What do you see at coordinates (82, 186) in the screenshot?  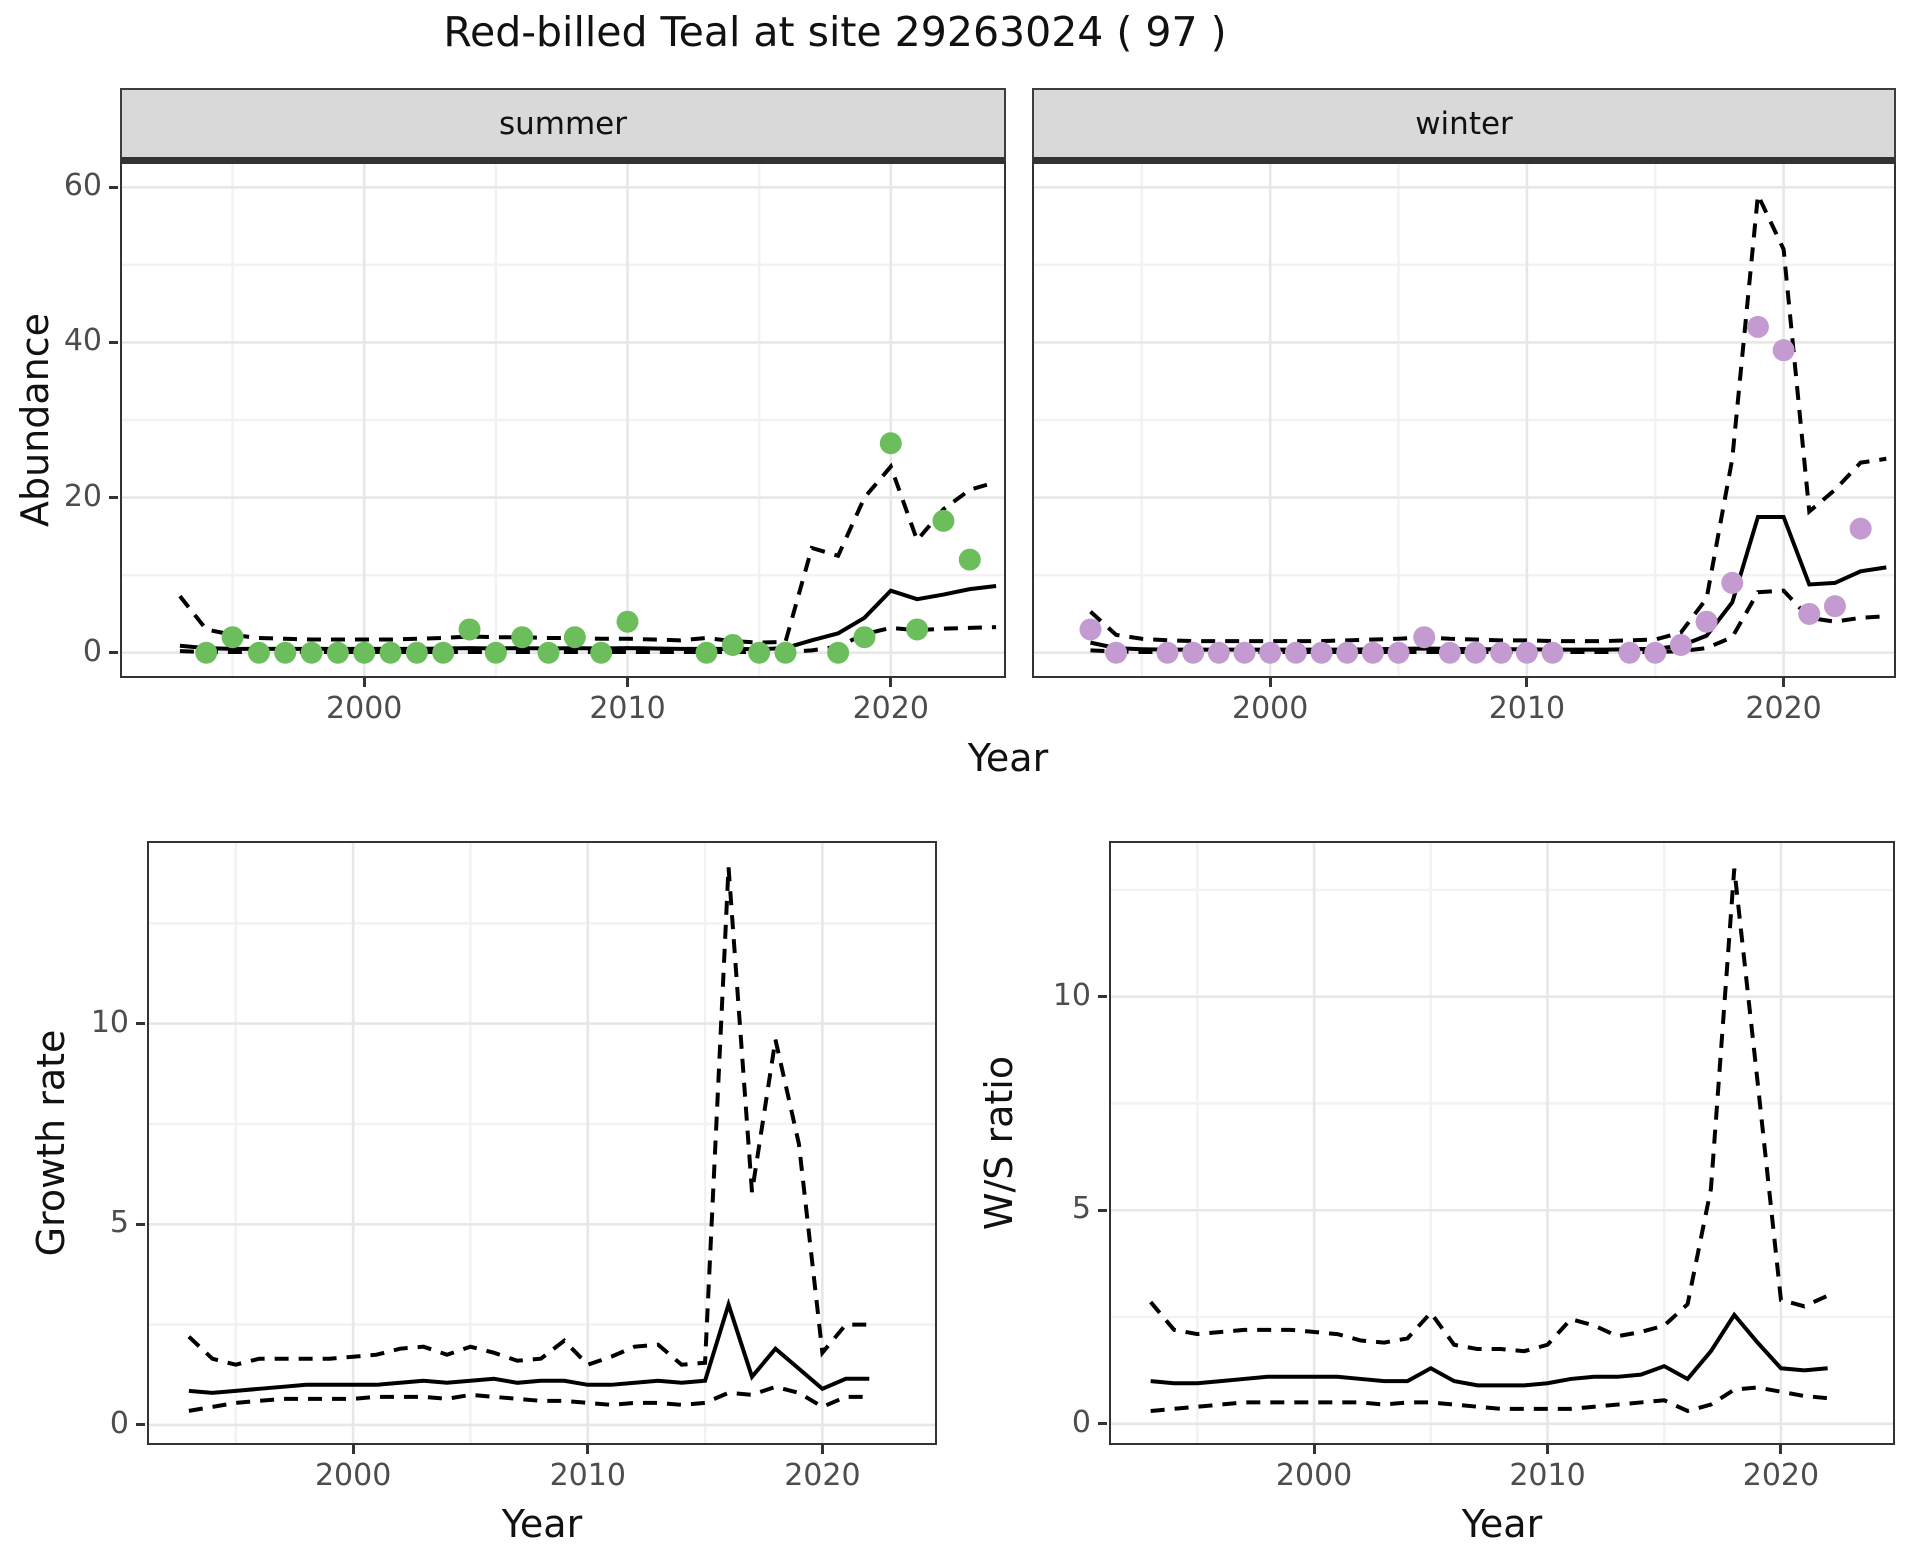 I see `y-tick-label: 60` at bounding box center [82, 186].